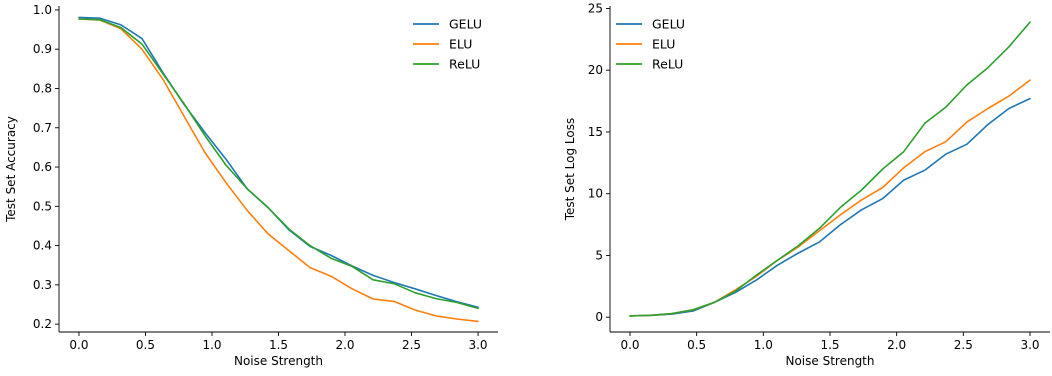 The height and width of the screenshot is (376, 1052). What do you see at coordinates (570, 170) in the screenshot?
I see `y-axis-label: Test Set Log Loss` at bounding box center [570, 170].